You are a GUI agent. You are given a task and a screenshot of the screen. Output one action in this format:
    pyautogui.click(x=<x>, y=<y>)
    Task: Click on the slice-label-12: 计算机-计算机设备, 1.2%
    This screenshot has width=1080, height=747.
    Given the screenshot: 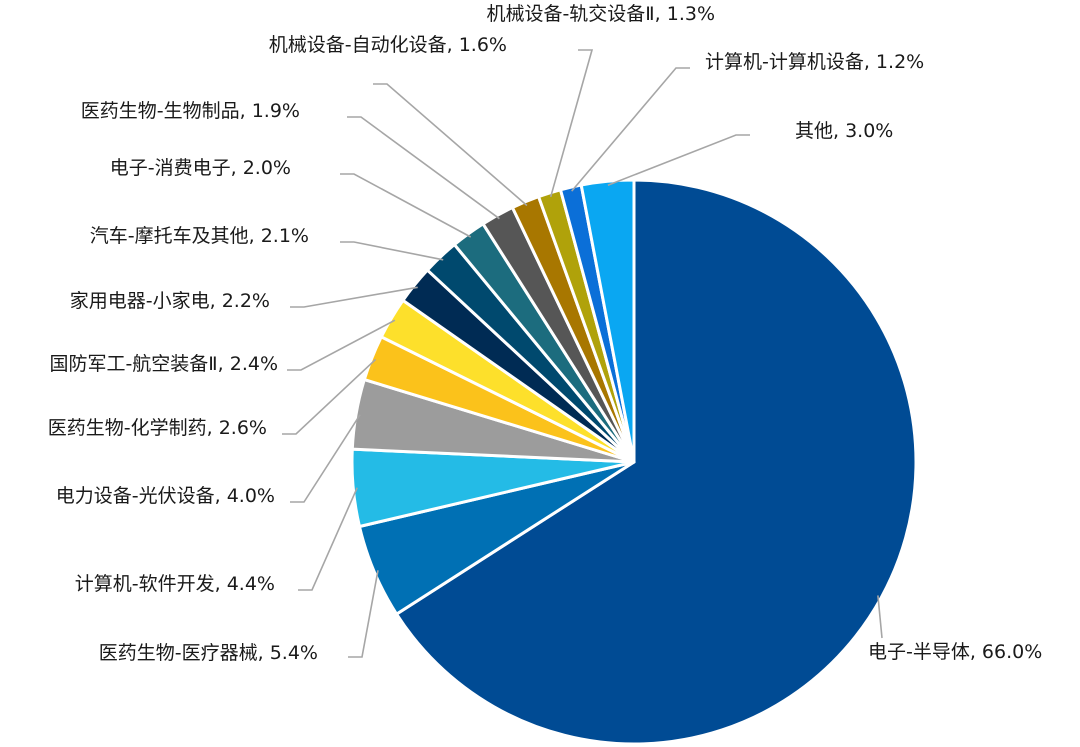 What is the action you would take?
    pyautogui.click(x=814, y=62)
    